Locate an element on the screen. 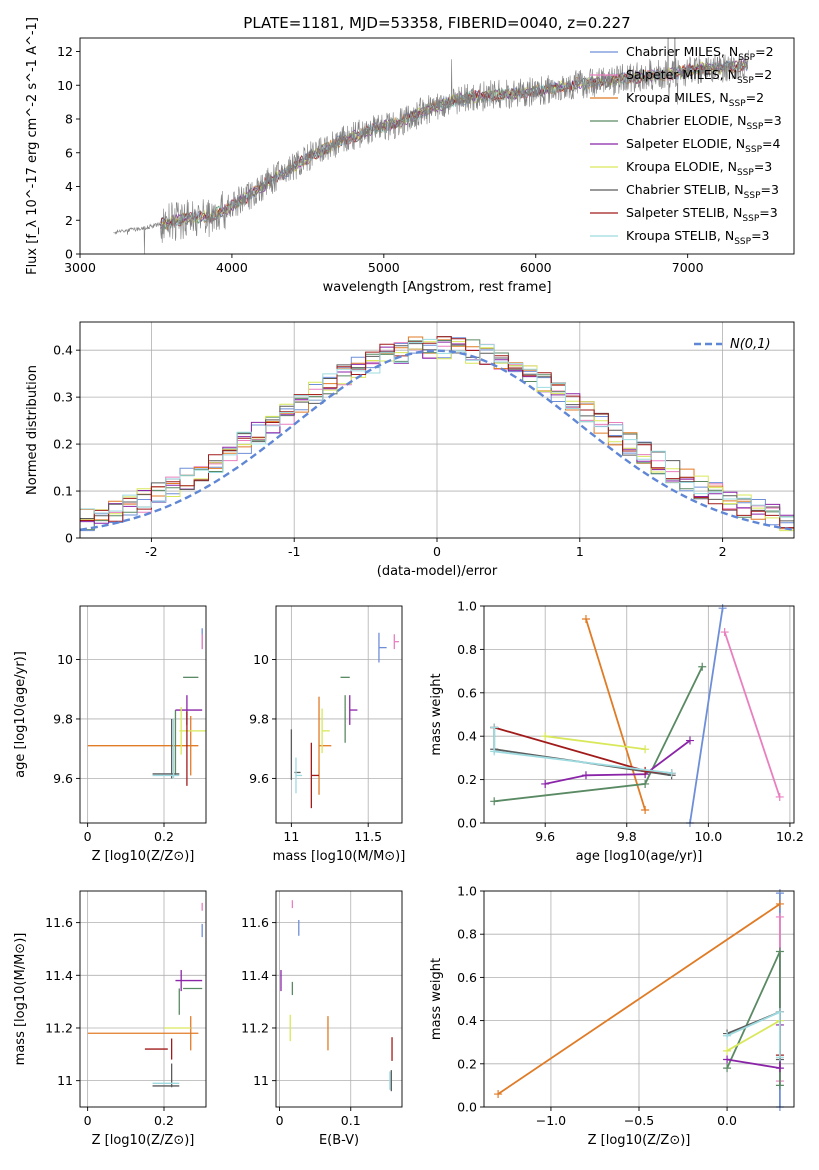 Image resolution: width=819 pixels, height=1170 pixels. legend: N(0,1) is located at coordinates (732, 344).